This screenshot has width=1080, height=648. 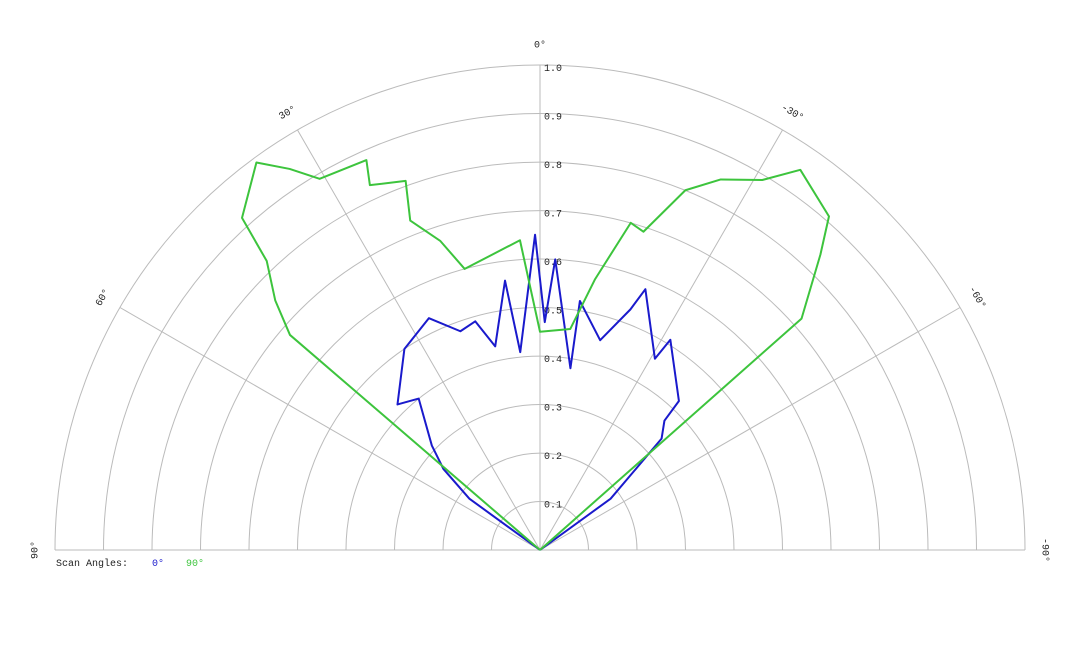 I want to click on r-tick-label: 0.4, so click(x=553, y=360).